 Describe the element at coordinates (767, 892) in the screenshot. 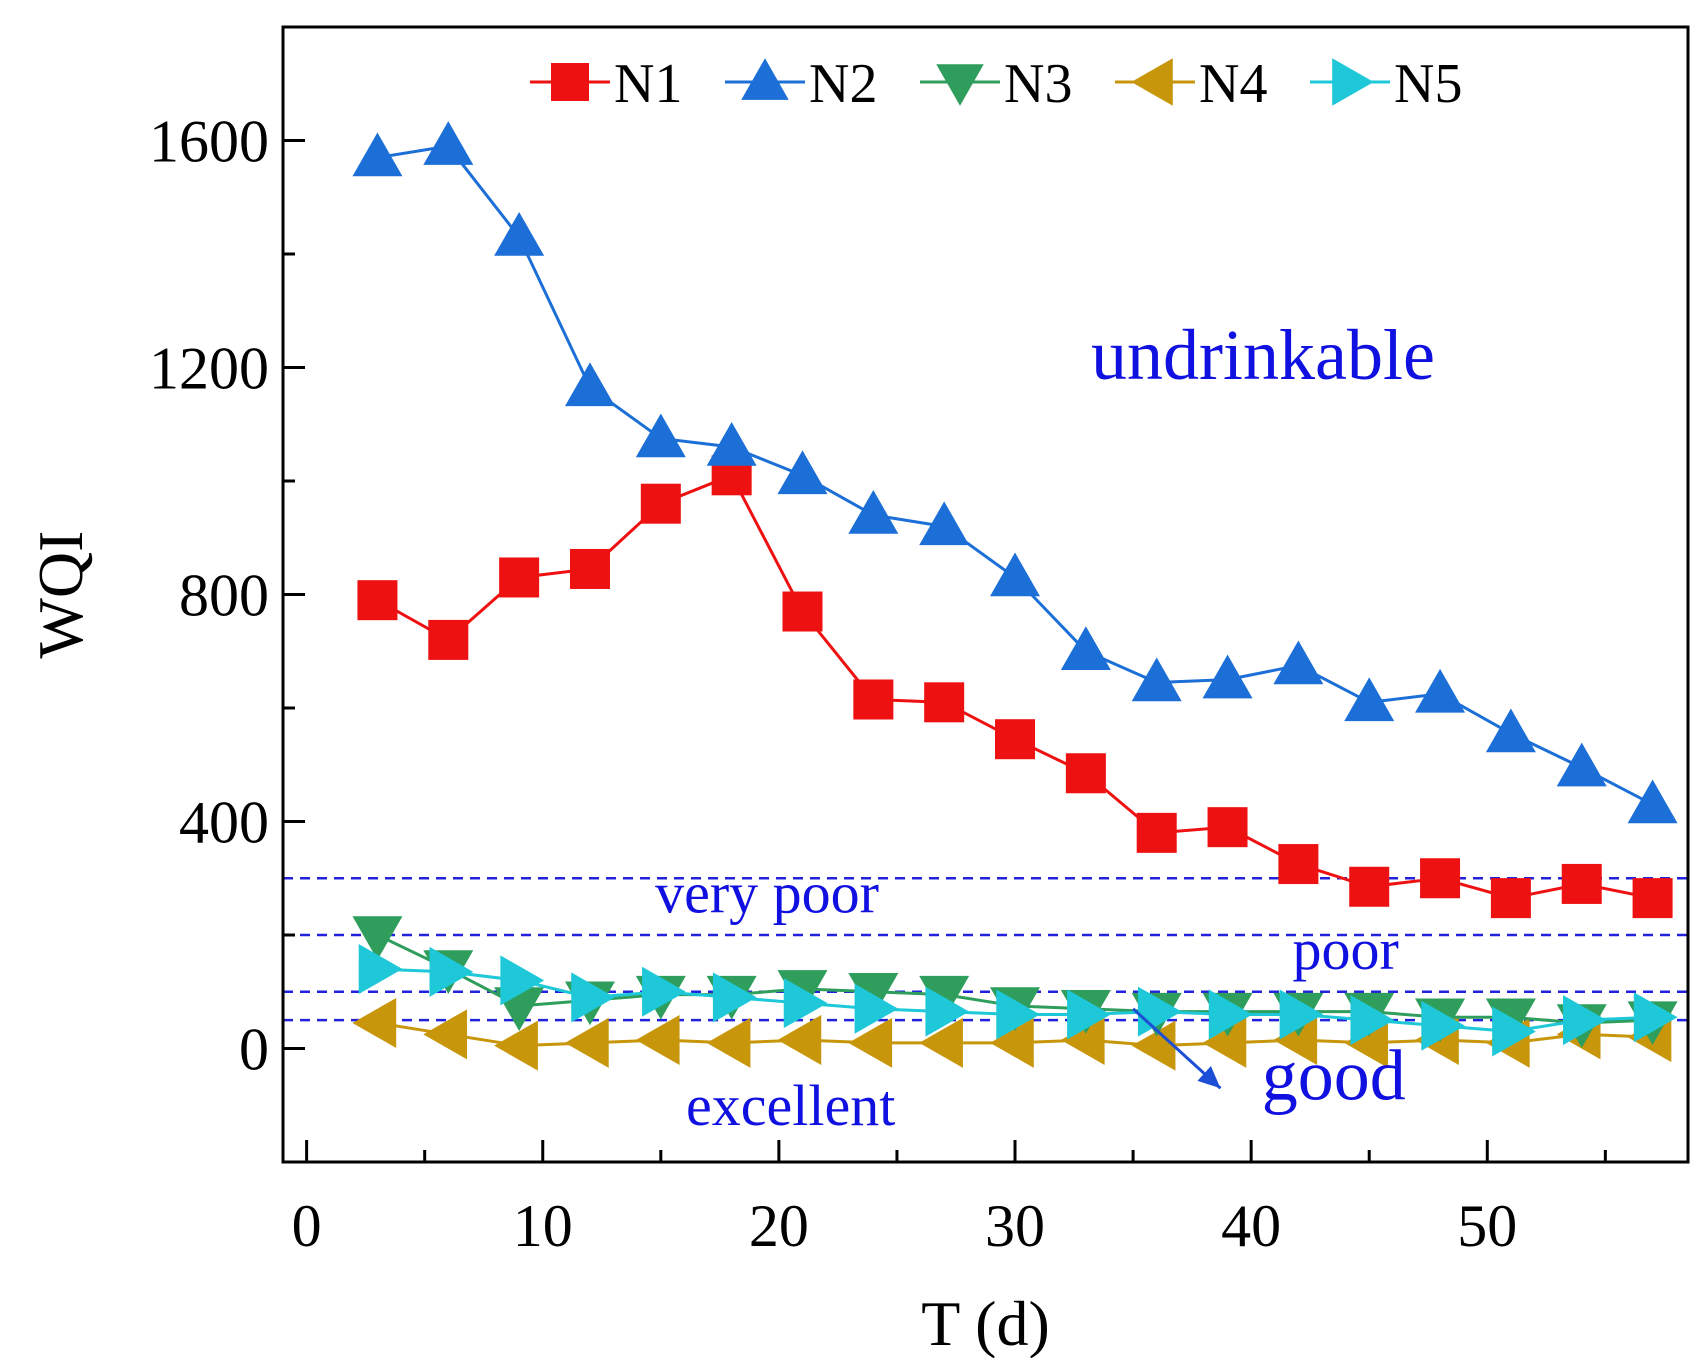

I see `zone-label: very poor` at that location.